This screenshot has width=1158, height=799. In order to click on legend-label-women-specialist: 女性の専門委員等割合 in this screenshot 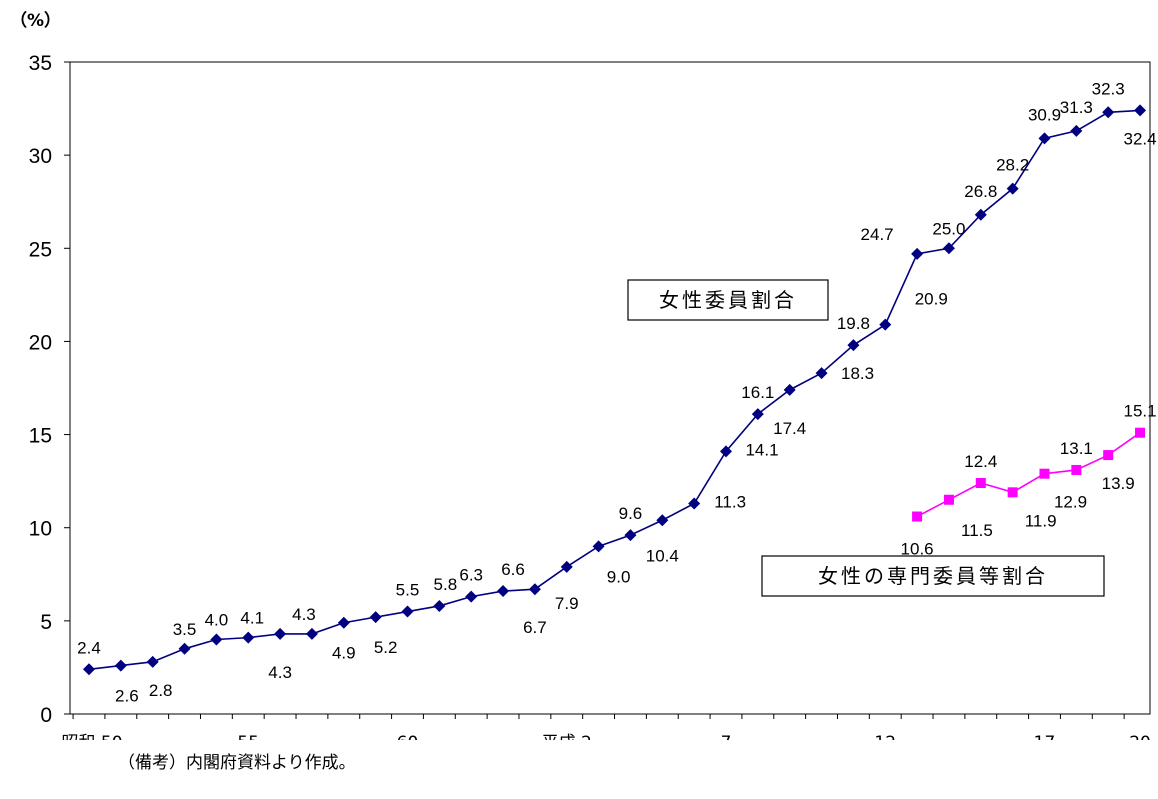, I will do `click(933, 576)`.